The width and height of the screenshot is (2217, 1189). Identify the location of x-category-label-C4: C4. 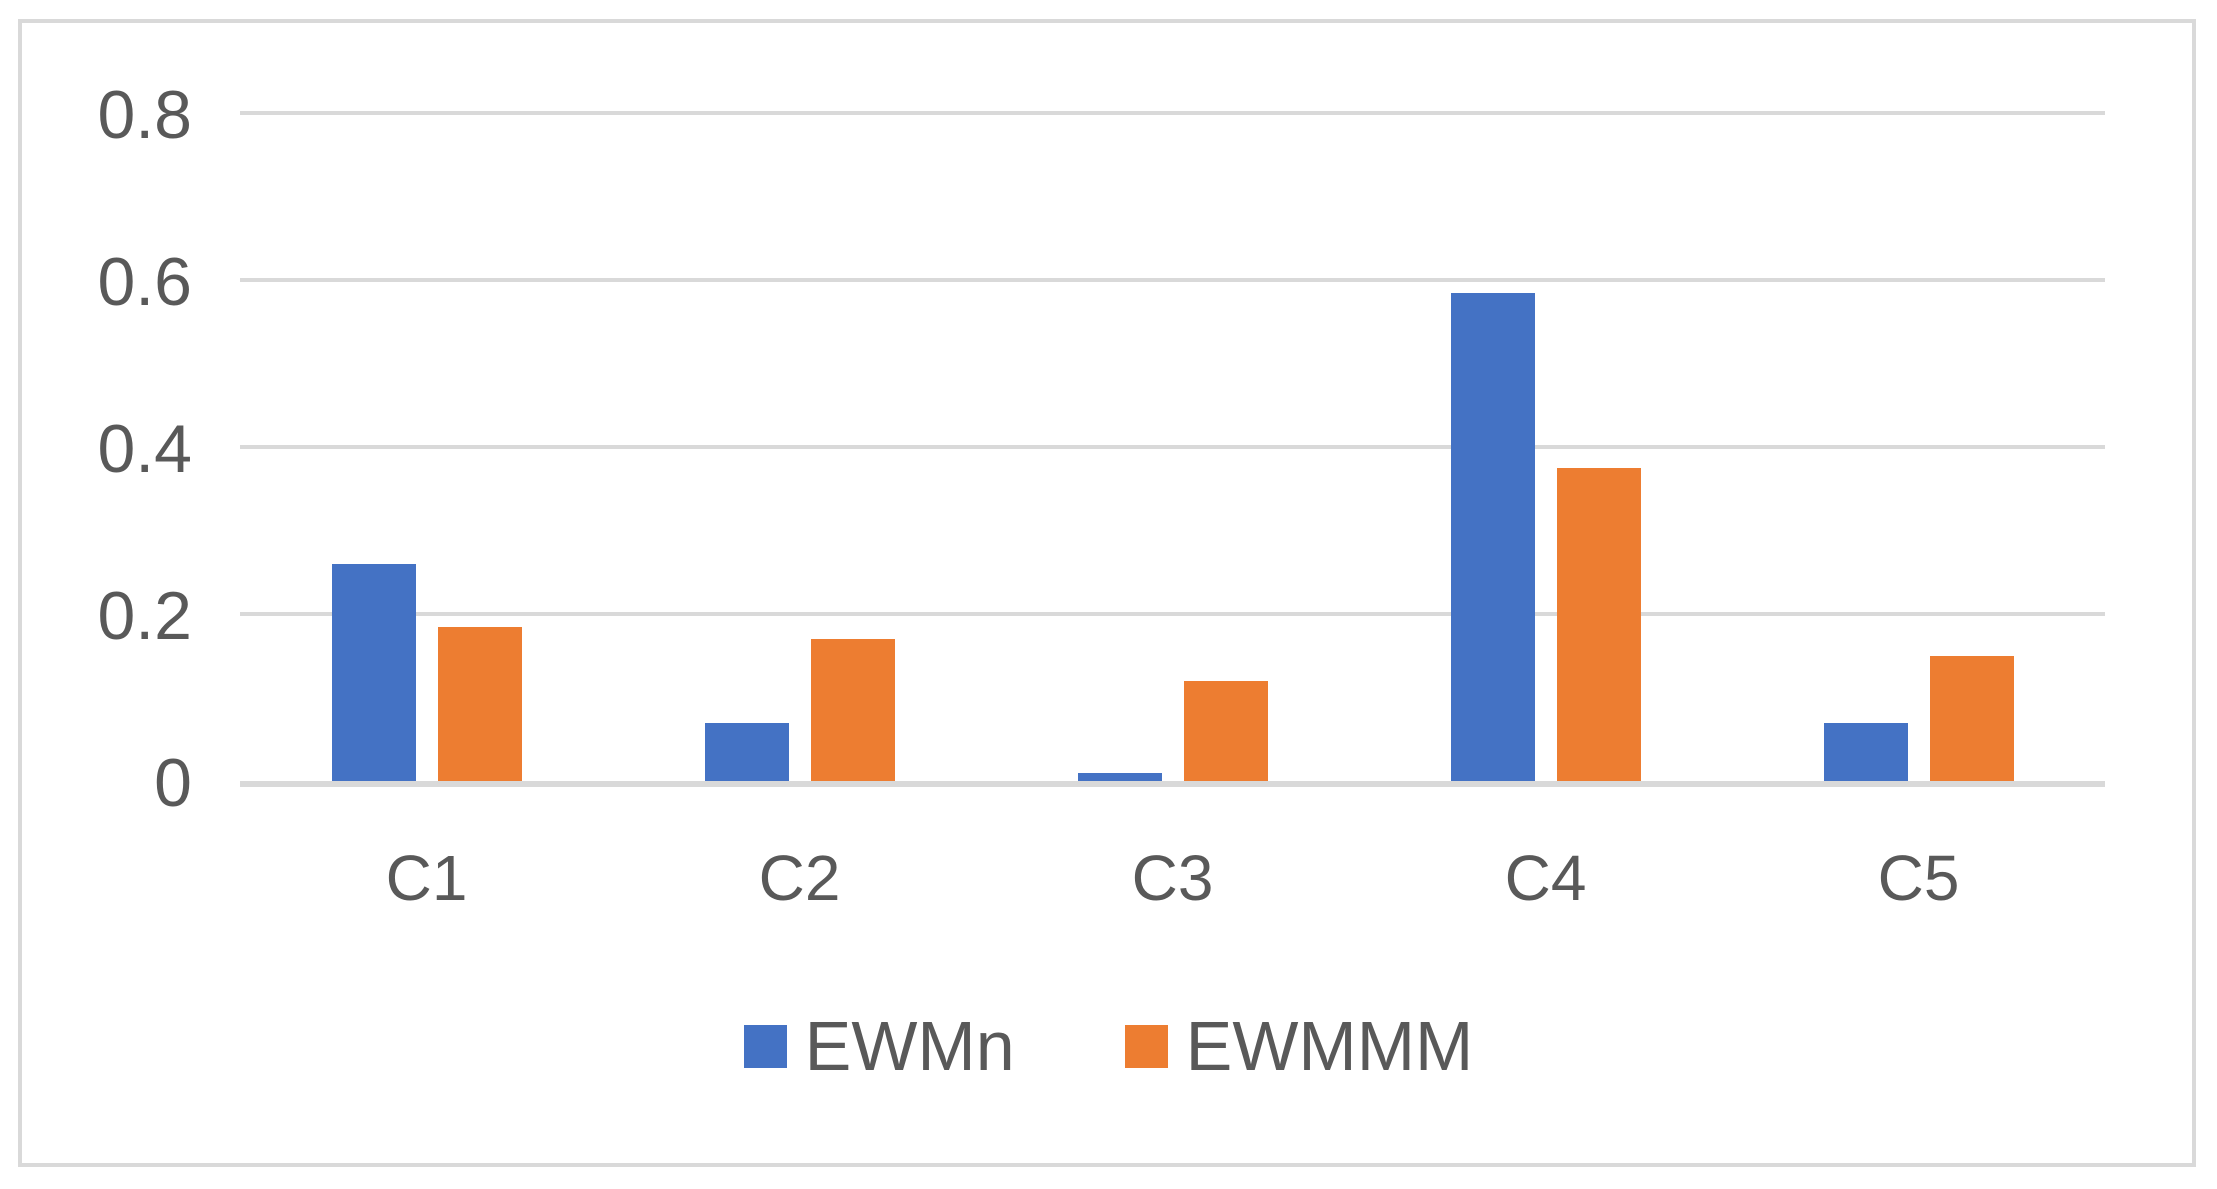
(1545, 878).